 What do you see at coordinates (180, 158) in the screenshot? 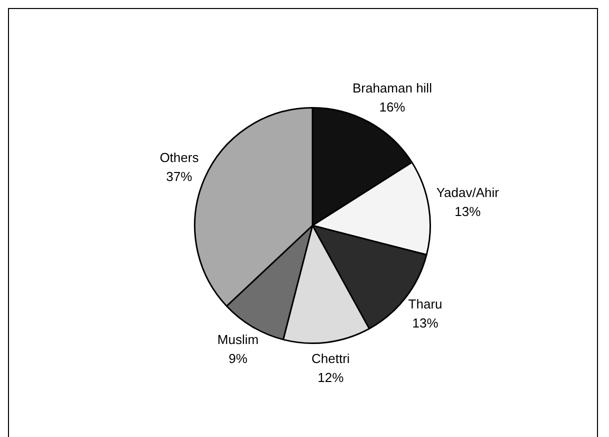
I see `slice-label: Others` at bounding box center [180, 158].